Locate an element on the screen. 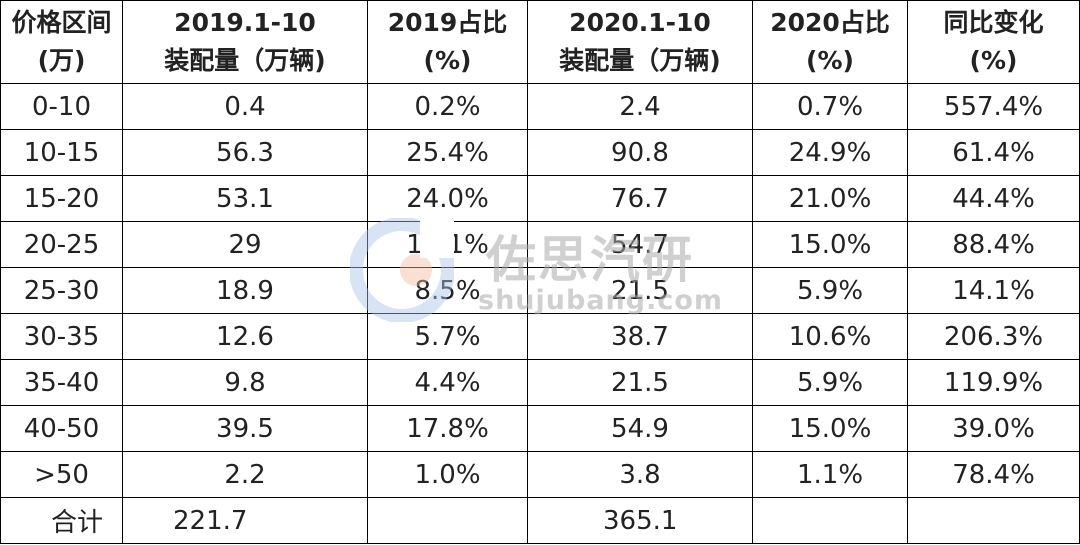 This screenshot has height=545, width=1080. total-2019-volume: 221.7 is located at coordinates (245, 520).